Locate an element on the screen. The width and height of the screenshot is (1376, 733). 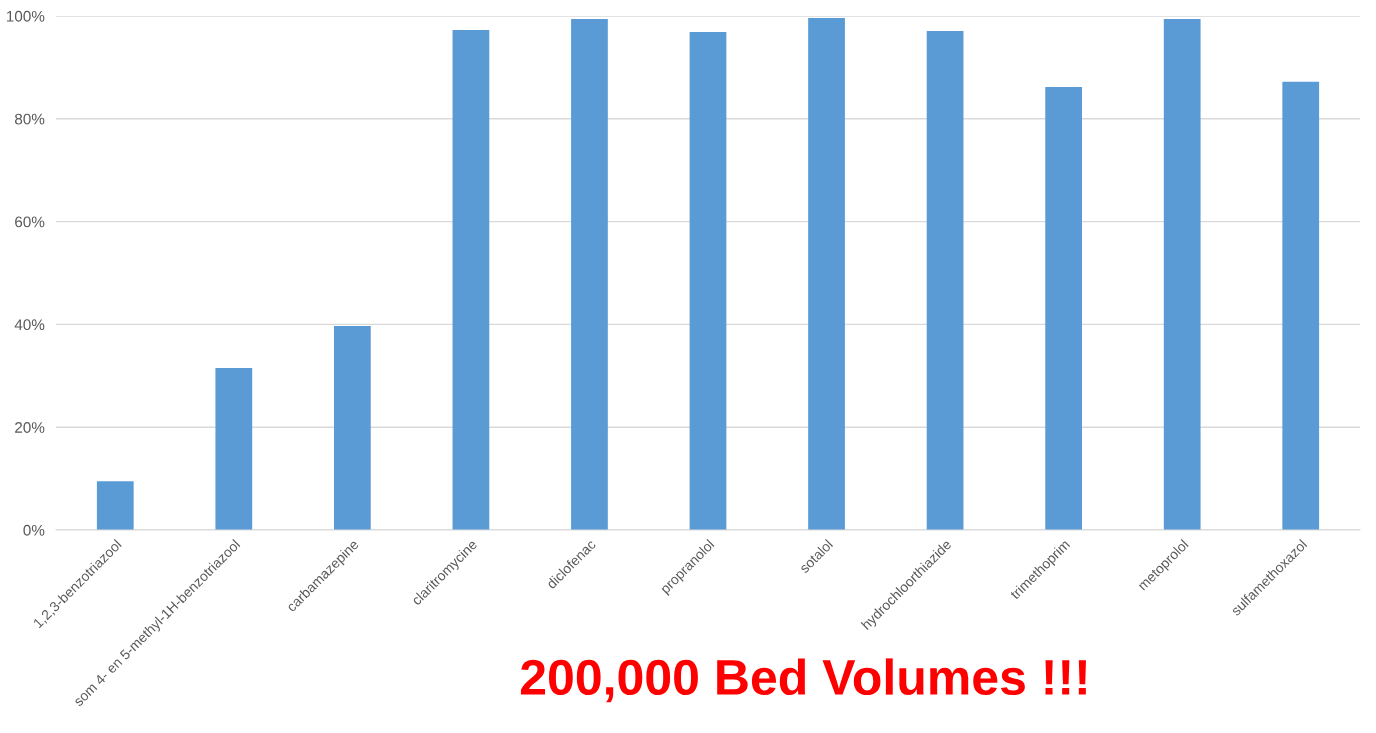
text: 200,000 Bed Volumes !!! is located at coordinates (803, 680).